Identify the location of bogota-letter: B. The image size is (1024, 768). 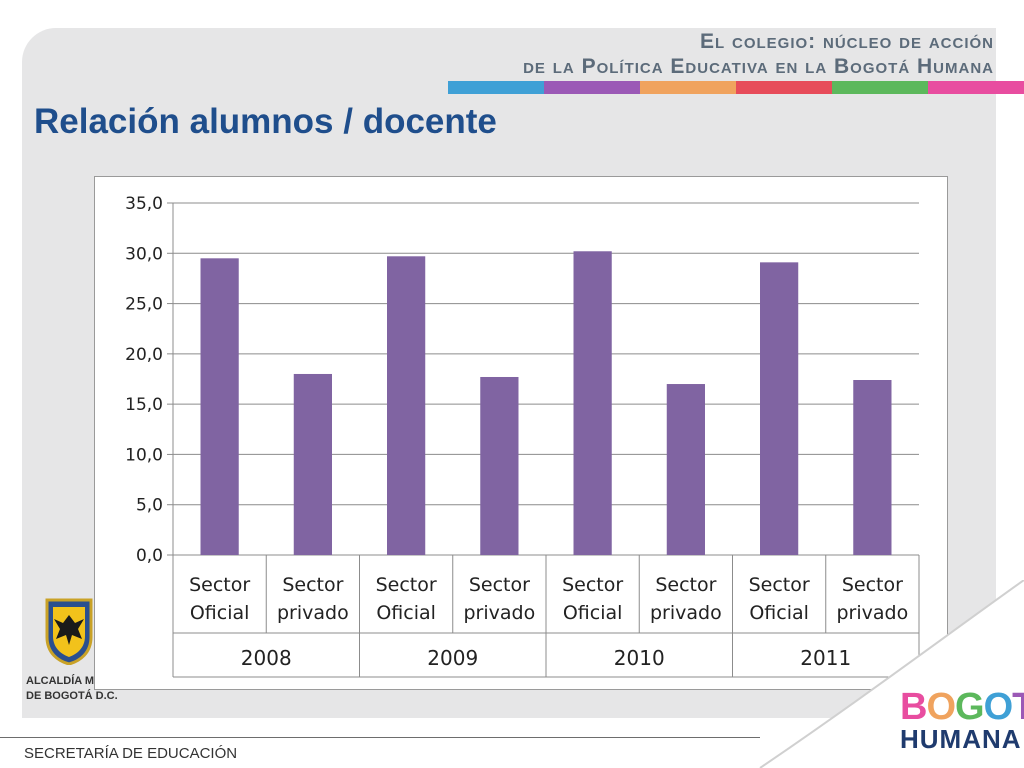
(913, 707).